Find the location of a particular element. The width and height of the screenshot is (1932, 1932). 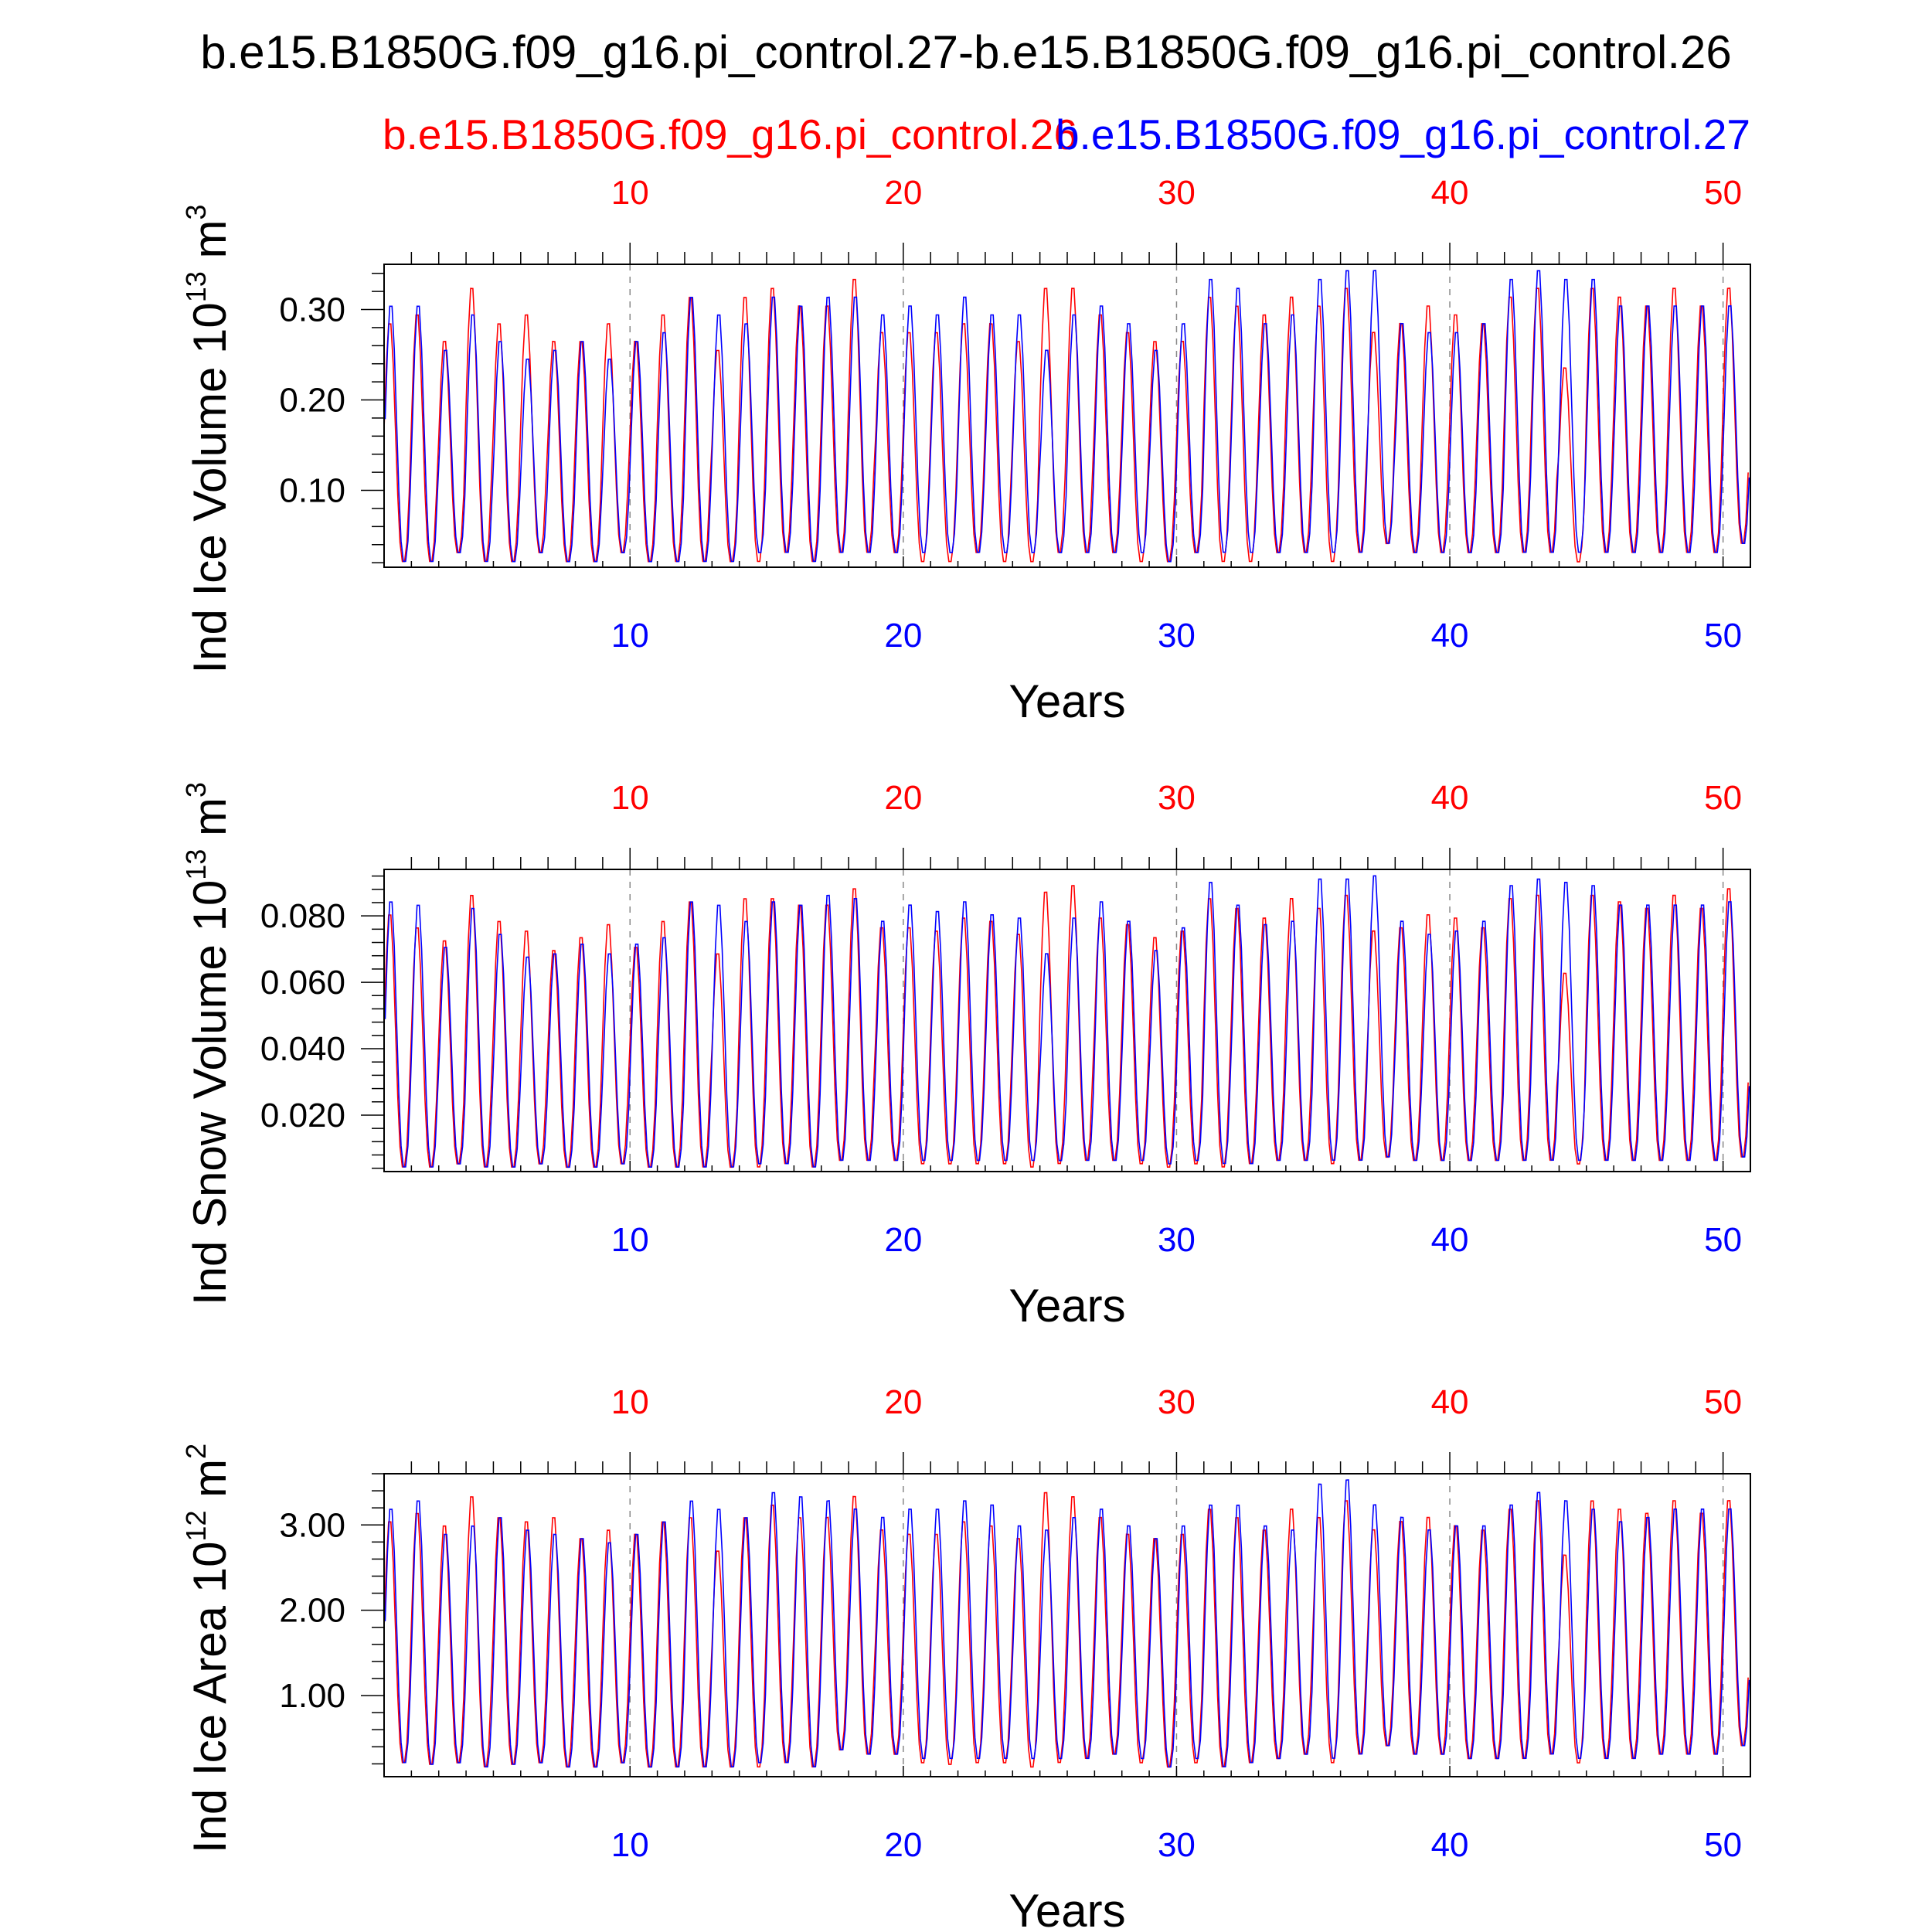

y-axis-label: Ind Ice Area 1012 m2 is located at coordinates (208, 1648).